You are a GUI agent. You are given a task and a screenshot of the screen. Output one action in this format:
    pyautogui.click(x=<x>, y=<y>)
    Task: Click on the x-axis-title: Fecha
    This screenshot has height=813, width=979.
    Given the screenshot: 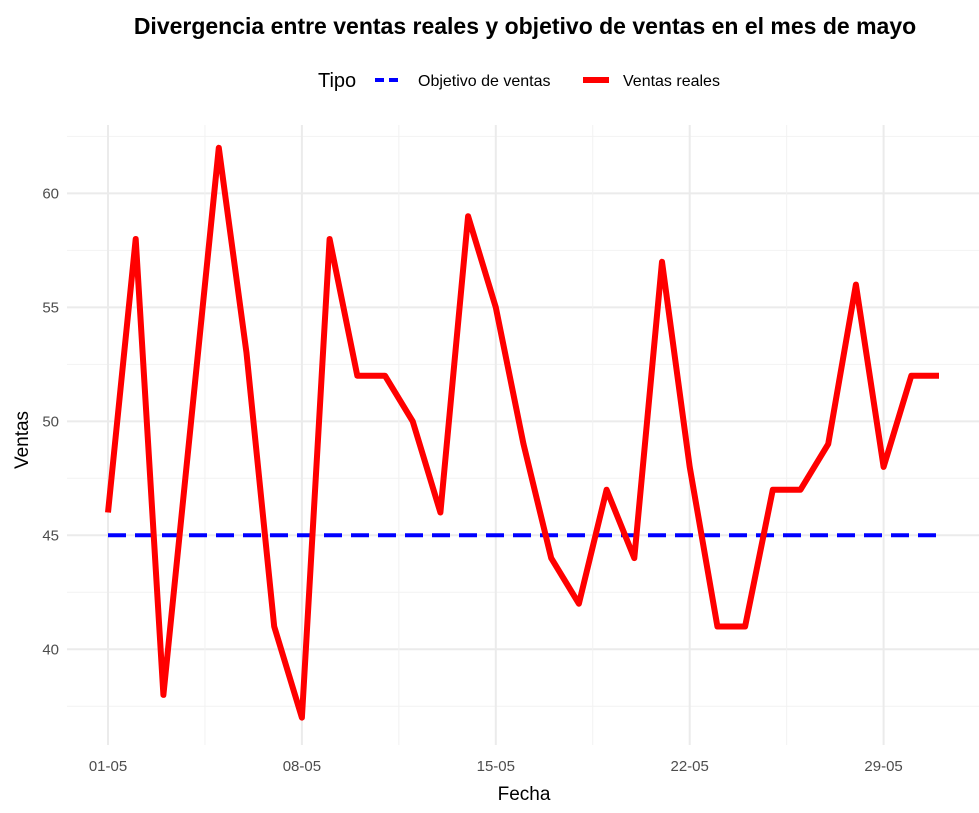 What is the action you would take?
    pyautogui.click(x=524, y=794)
    